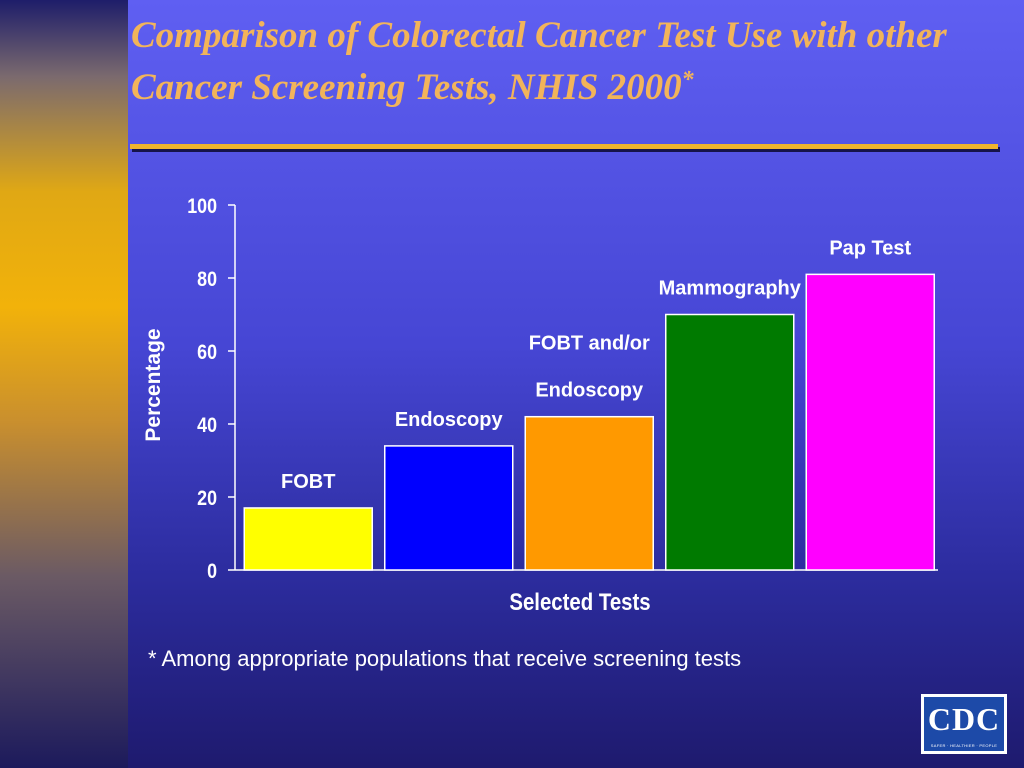  Describe the element at coordinates (870, 248) in the screenshot. I see `bar-label-5-line-1: Pap Test` at that location.